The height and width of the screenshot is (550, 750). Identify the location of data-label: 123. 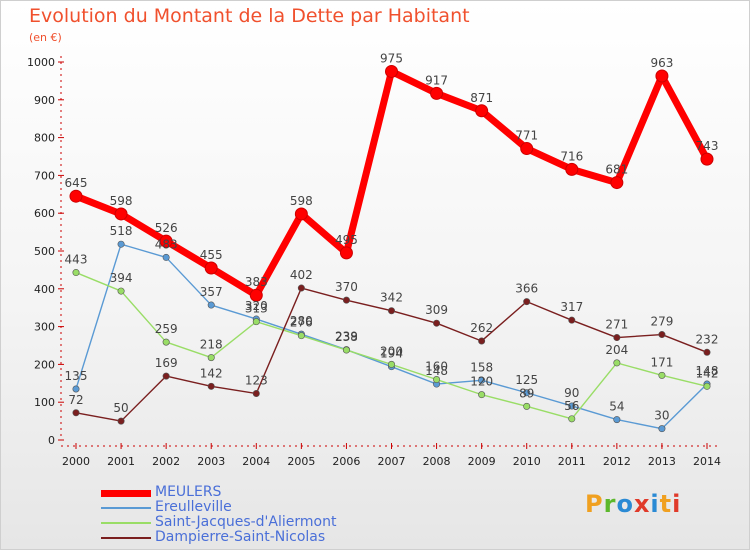
(256, 381).